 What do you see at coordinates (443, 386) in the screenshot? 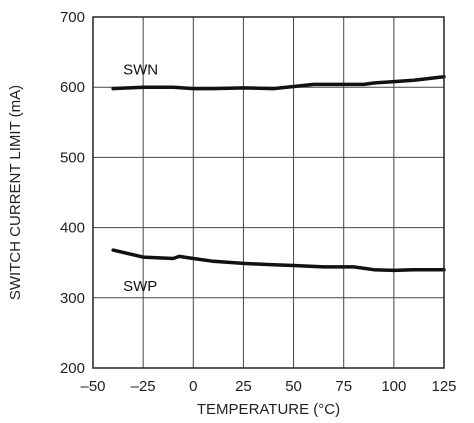
I see `x-tick-label: 125` at bounding box center [443, 386].